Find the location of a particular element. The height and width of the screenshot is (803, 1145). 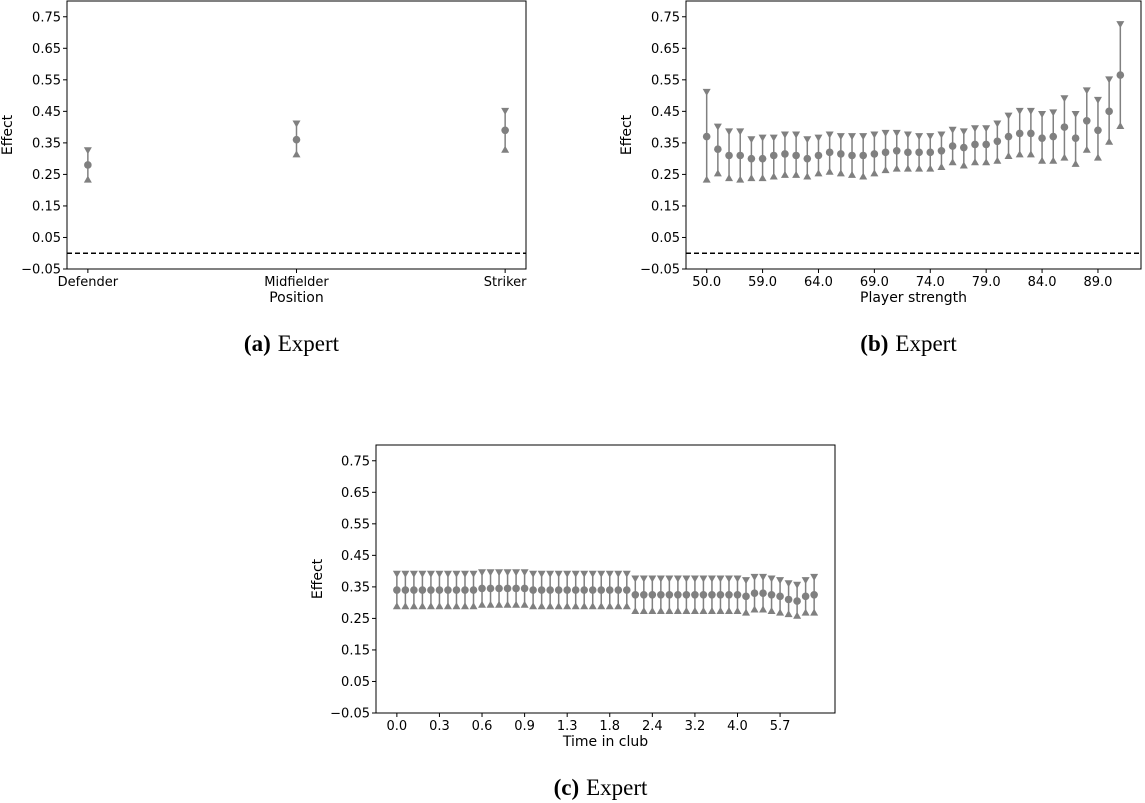

y-tick-label: 0.05 is located at coordinates (665, 238).